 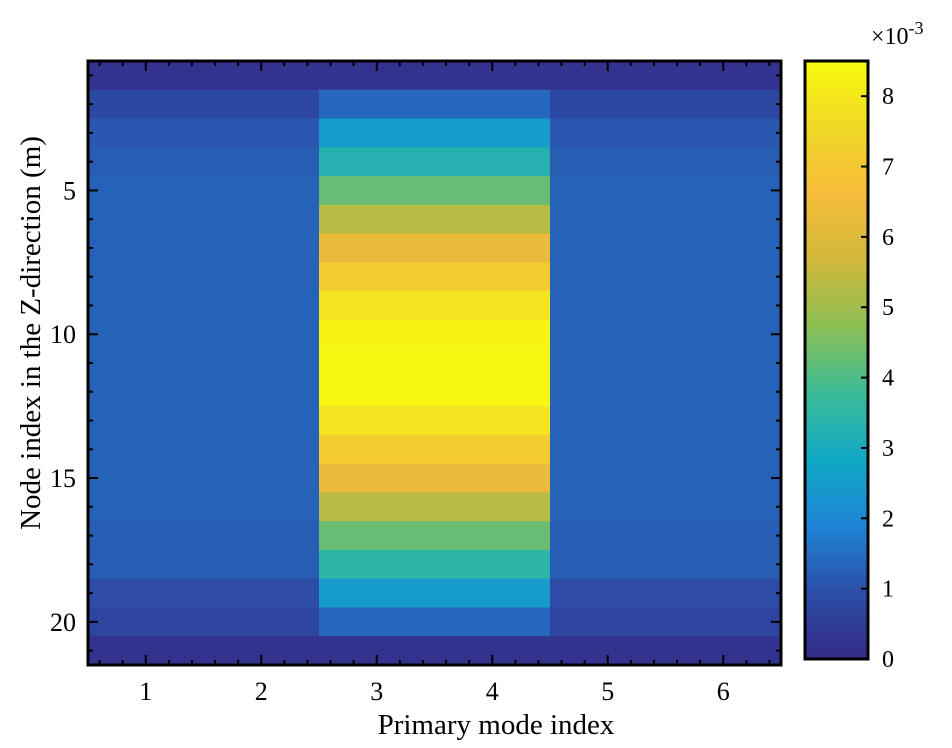 I want to click on colorbar-multiplier: ×10⁻³, so click(x=897, y=34).